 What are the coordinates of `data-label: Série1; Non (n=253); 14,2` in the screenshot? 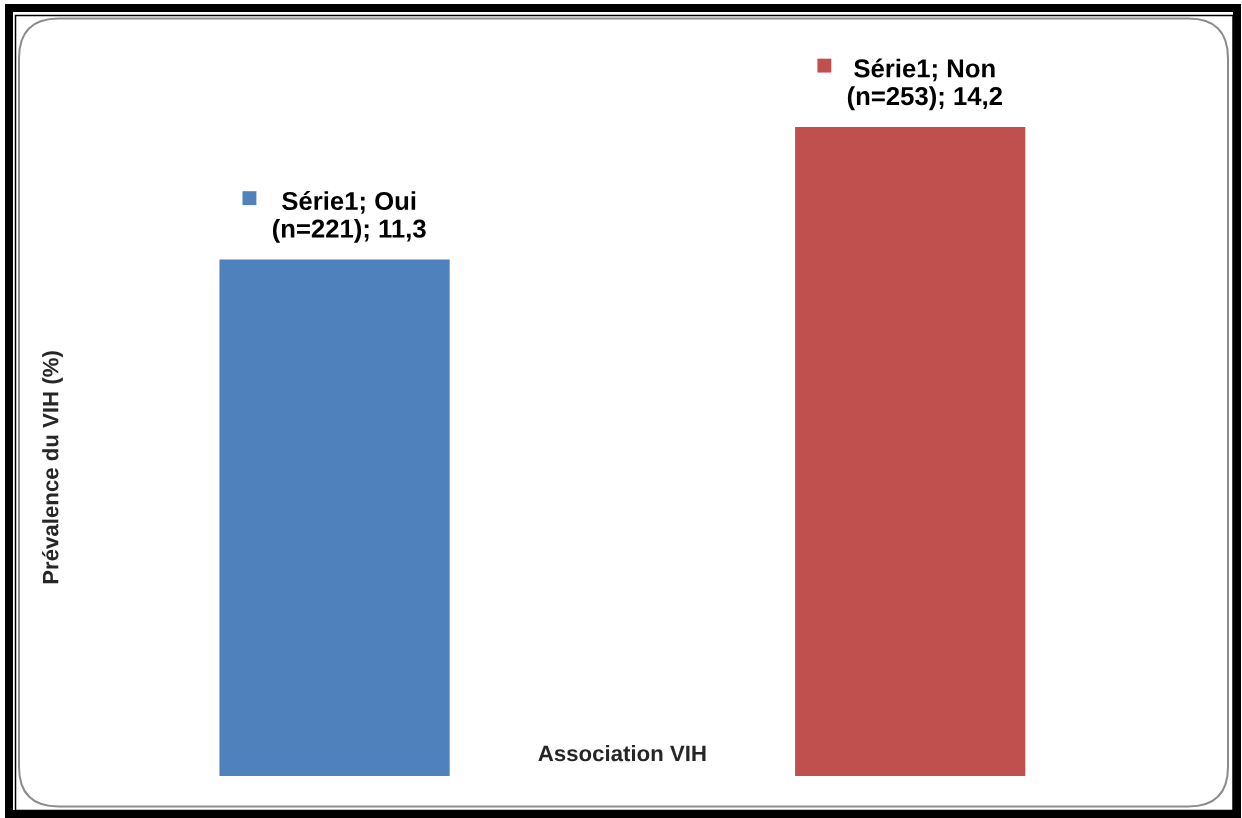 It's located at (924, 84).